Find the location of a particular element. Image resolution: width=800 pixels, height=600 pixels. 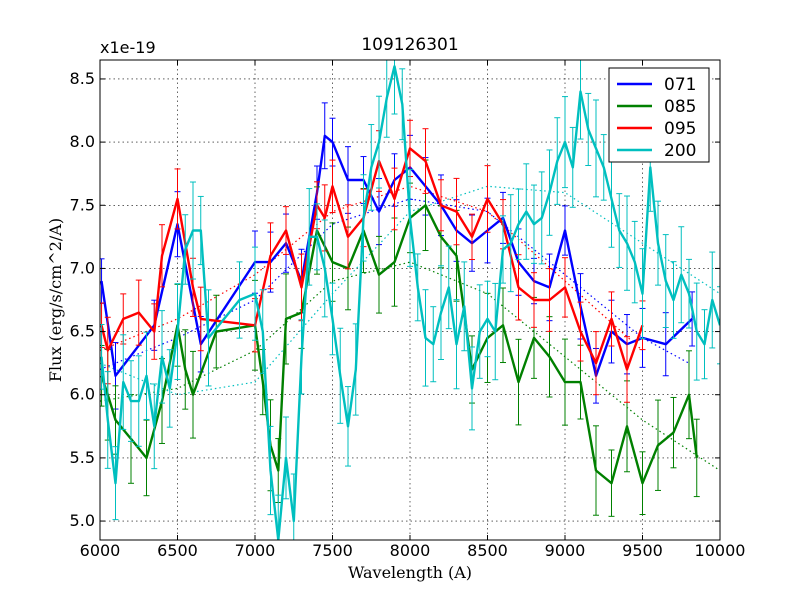

y-tick-label: 8.0 is located at coordinates (82, 141).